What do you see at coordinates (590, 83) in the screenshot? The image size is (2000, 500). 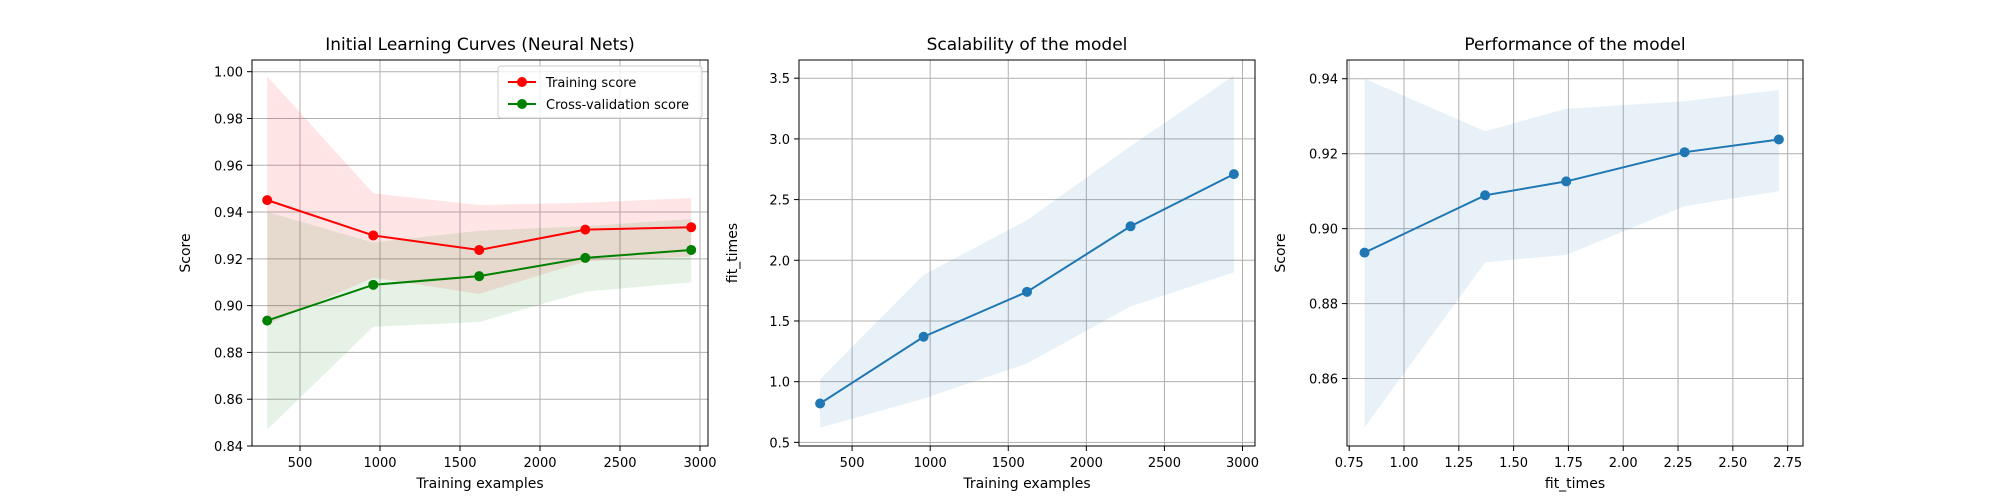 I see `legend-label-training-score: Training score` at bounding box center [590, 83].